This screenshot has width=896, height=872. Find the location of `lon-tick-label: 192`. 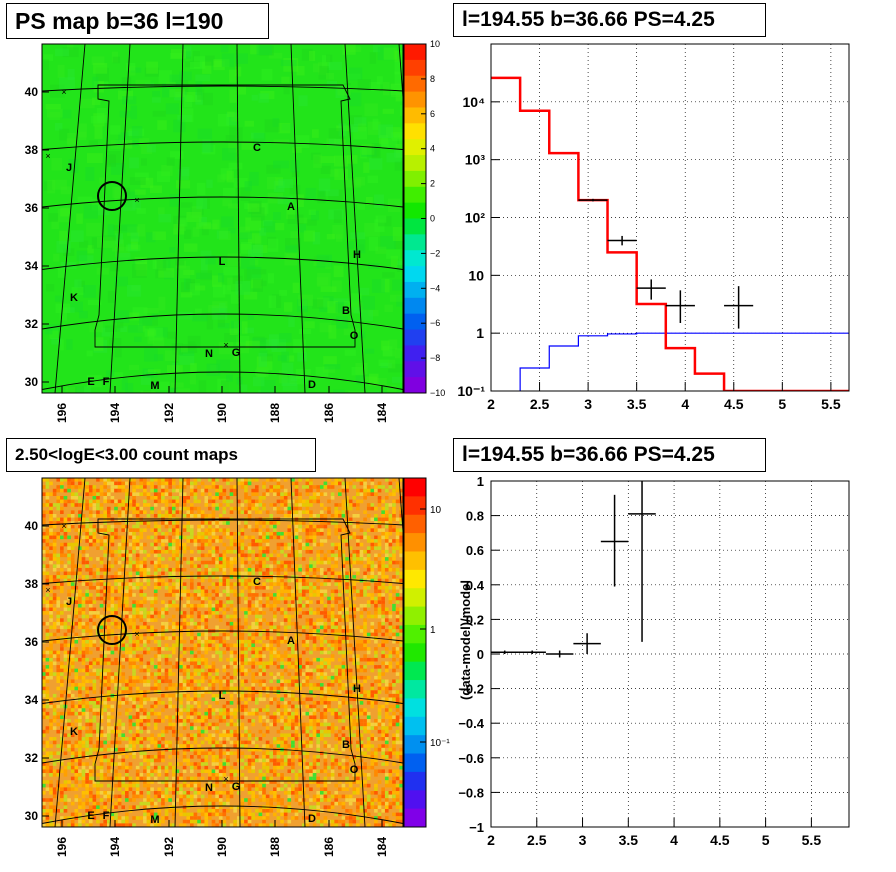

lon-tick-label: 192 is located at coordinates (169, 847).